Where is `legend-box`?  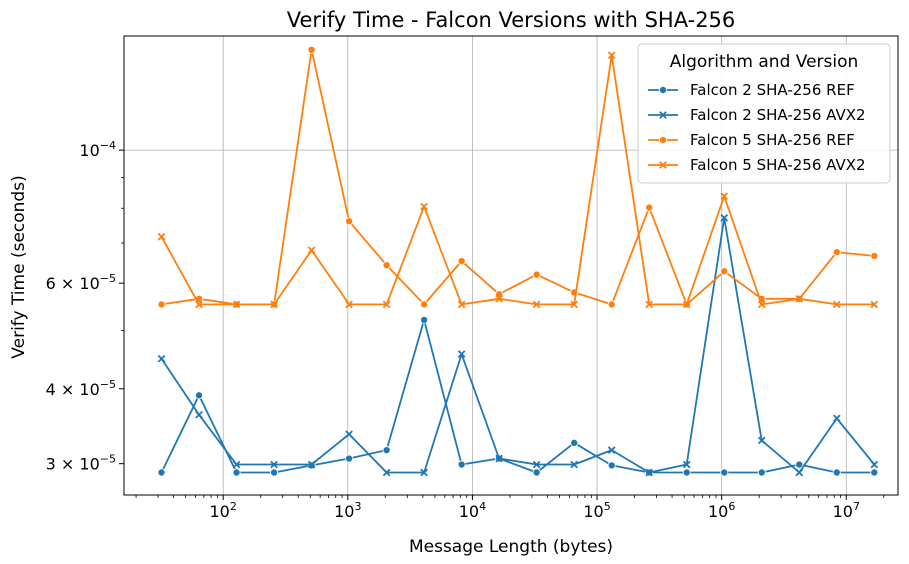 legend-box is located at coordinates (764, 113).